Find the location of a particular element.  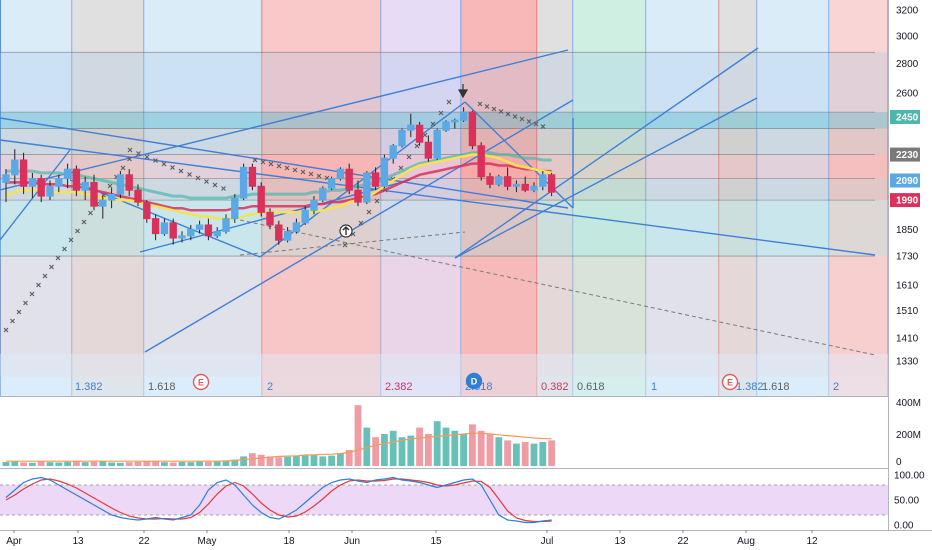

fib-time-label: 2 is located at coordinates (836, 387).